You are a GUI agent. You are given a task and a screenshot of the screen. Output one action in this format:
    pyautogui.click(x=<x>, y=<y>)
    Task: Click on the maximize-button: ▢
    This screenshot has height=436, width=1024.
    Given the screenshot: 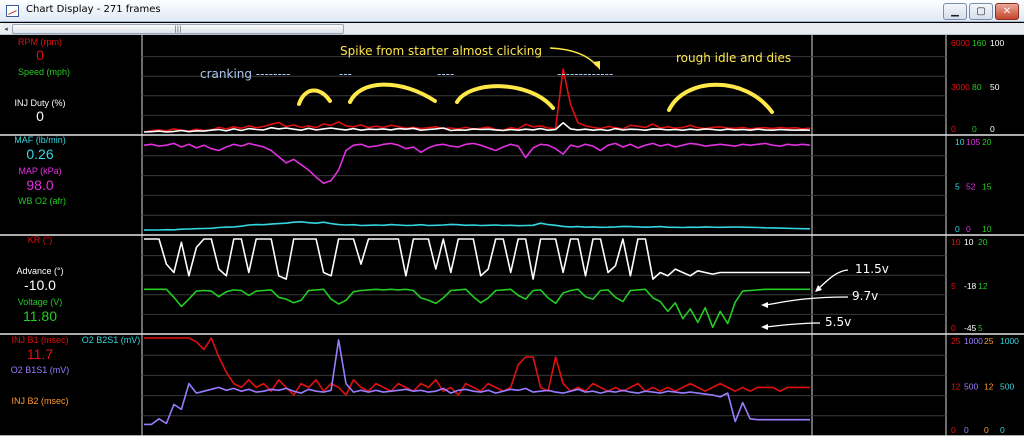 What is the action you would take?
    pyautogui.click(x=981, y=11)
    